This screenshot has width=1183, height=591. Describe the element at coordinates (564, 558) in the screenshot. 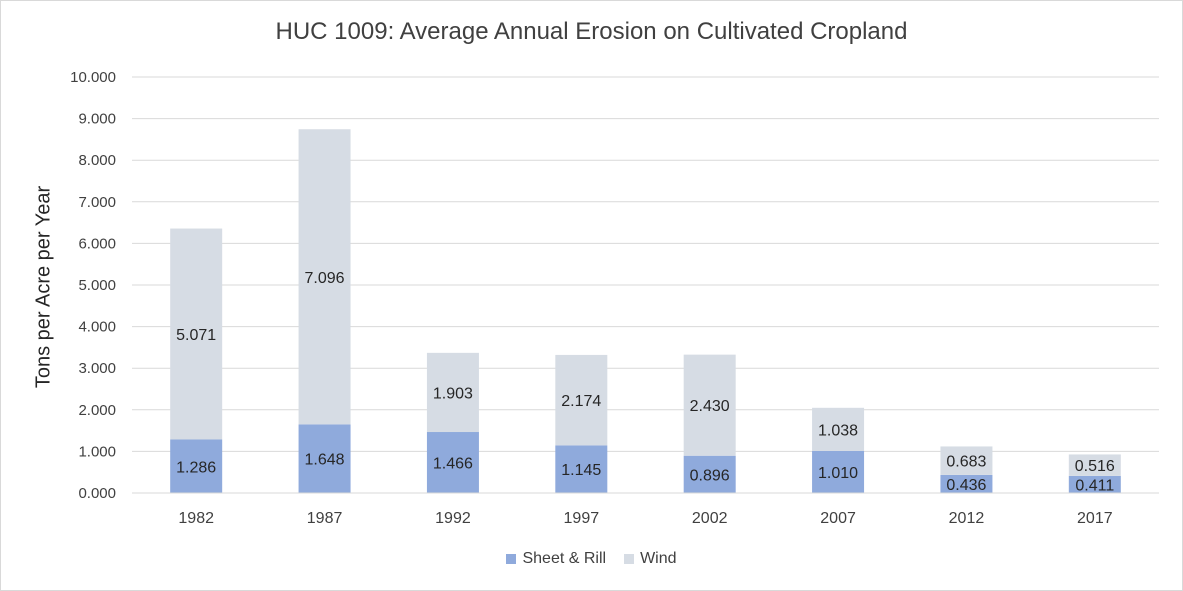

I see `legend-label-sheet-rill: Sheet & Rill` at that location.